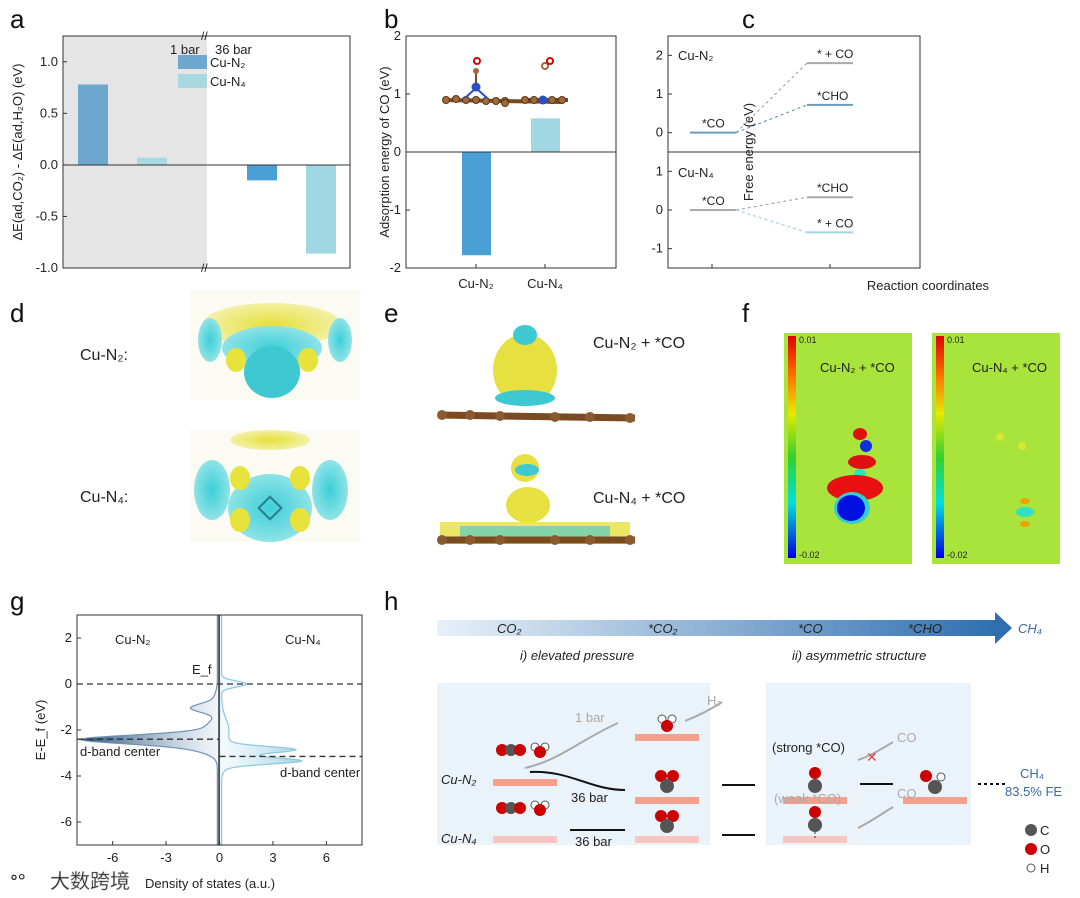 Image resolution: width=1080 pixels, height=898 pixels. I want to click on arrow-co-desorb-blocked, so click(875, 751).